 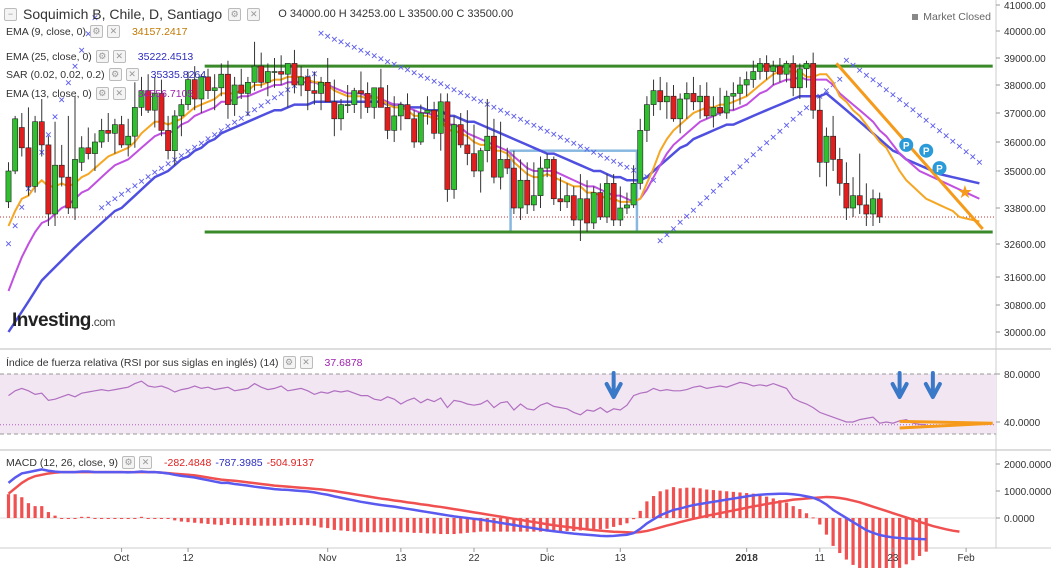 I want to click on x-tick-label: 23, so click(x=893, y=558).